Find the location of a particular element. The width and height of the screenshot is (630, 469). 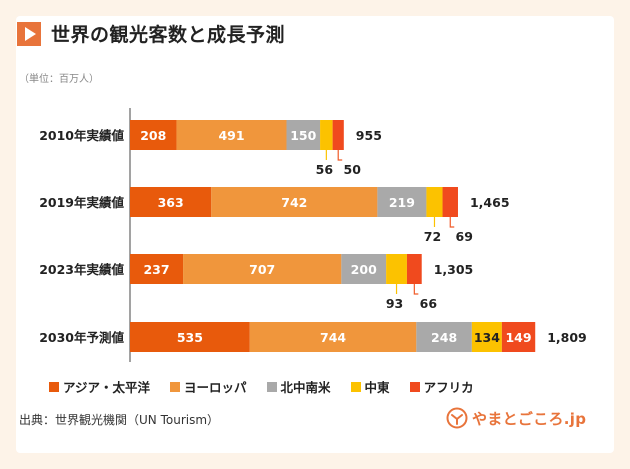

legend-label: アジア・太平洋 is located at coordinates (107, 387).